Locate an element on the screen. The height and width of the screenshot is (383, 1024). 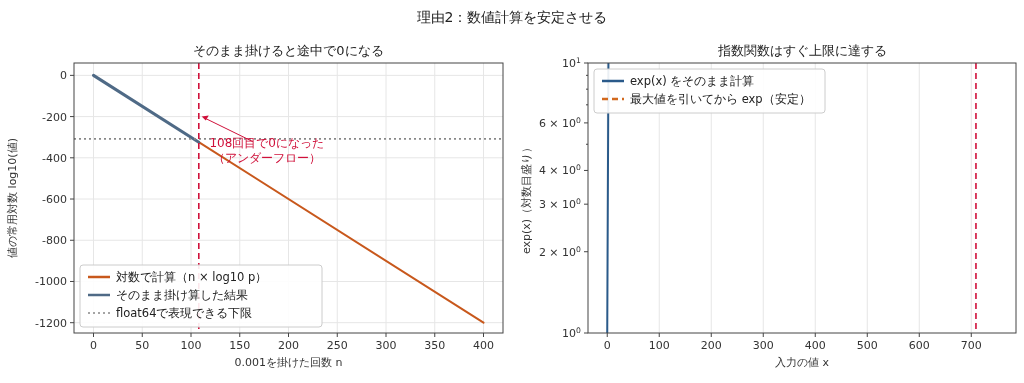
x-axis-title: 0.001を掛けた回数 n is located at coordinates (288, 362).